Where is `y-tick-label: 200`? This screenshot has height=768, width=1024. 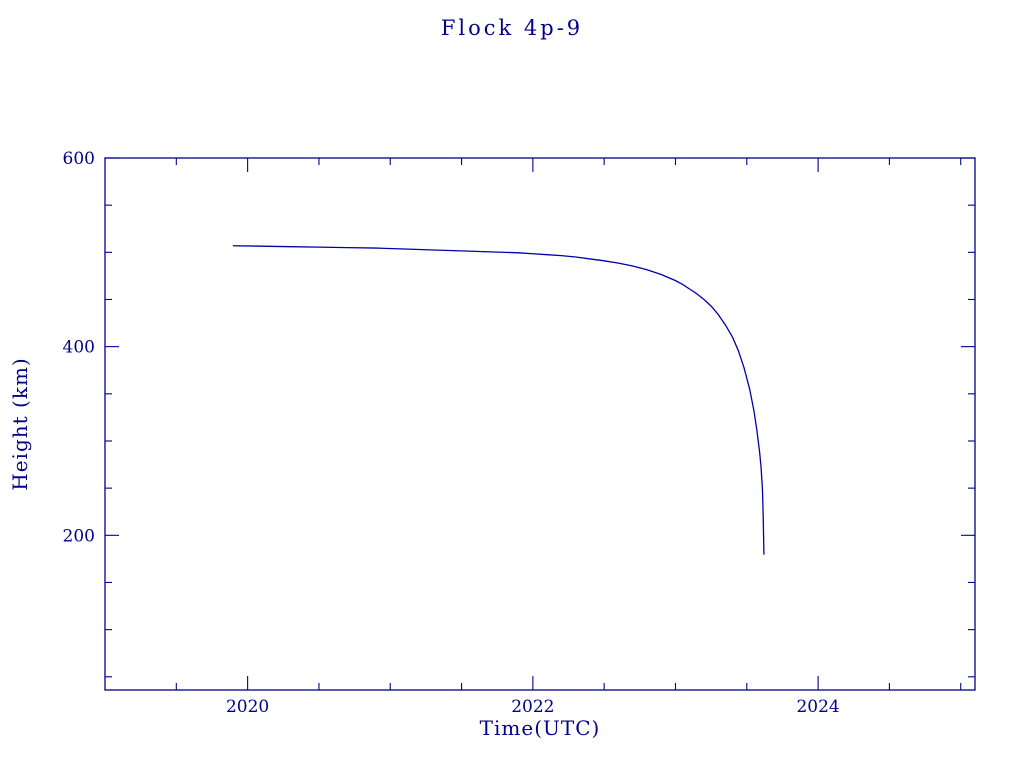 y-tick-label: 200 is located at coordinates (79, 536).